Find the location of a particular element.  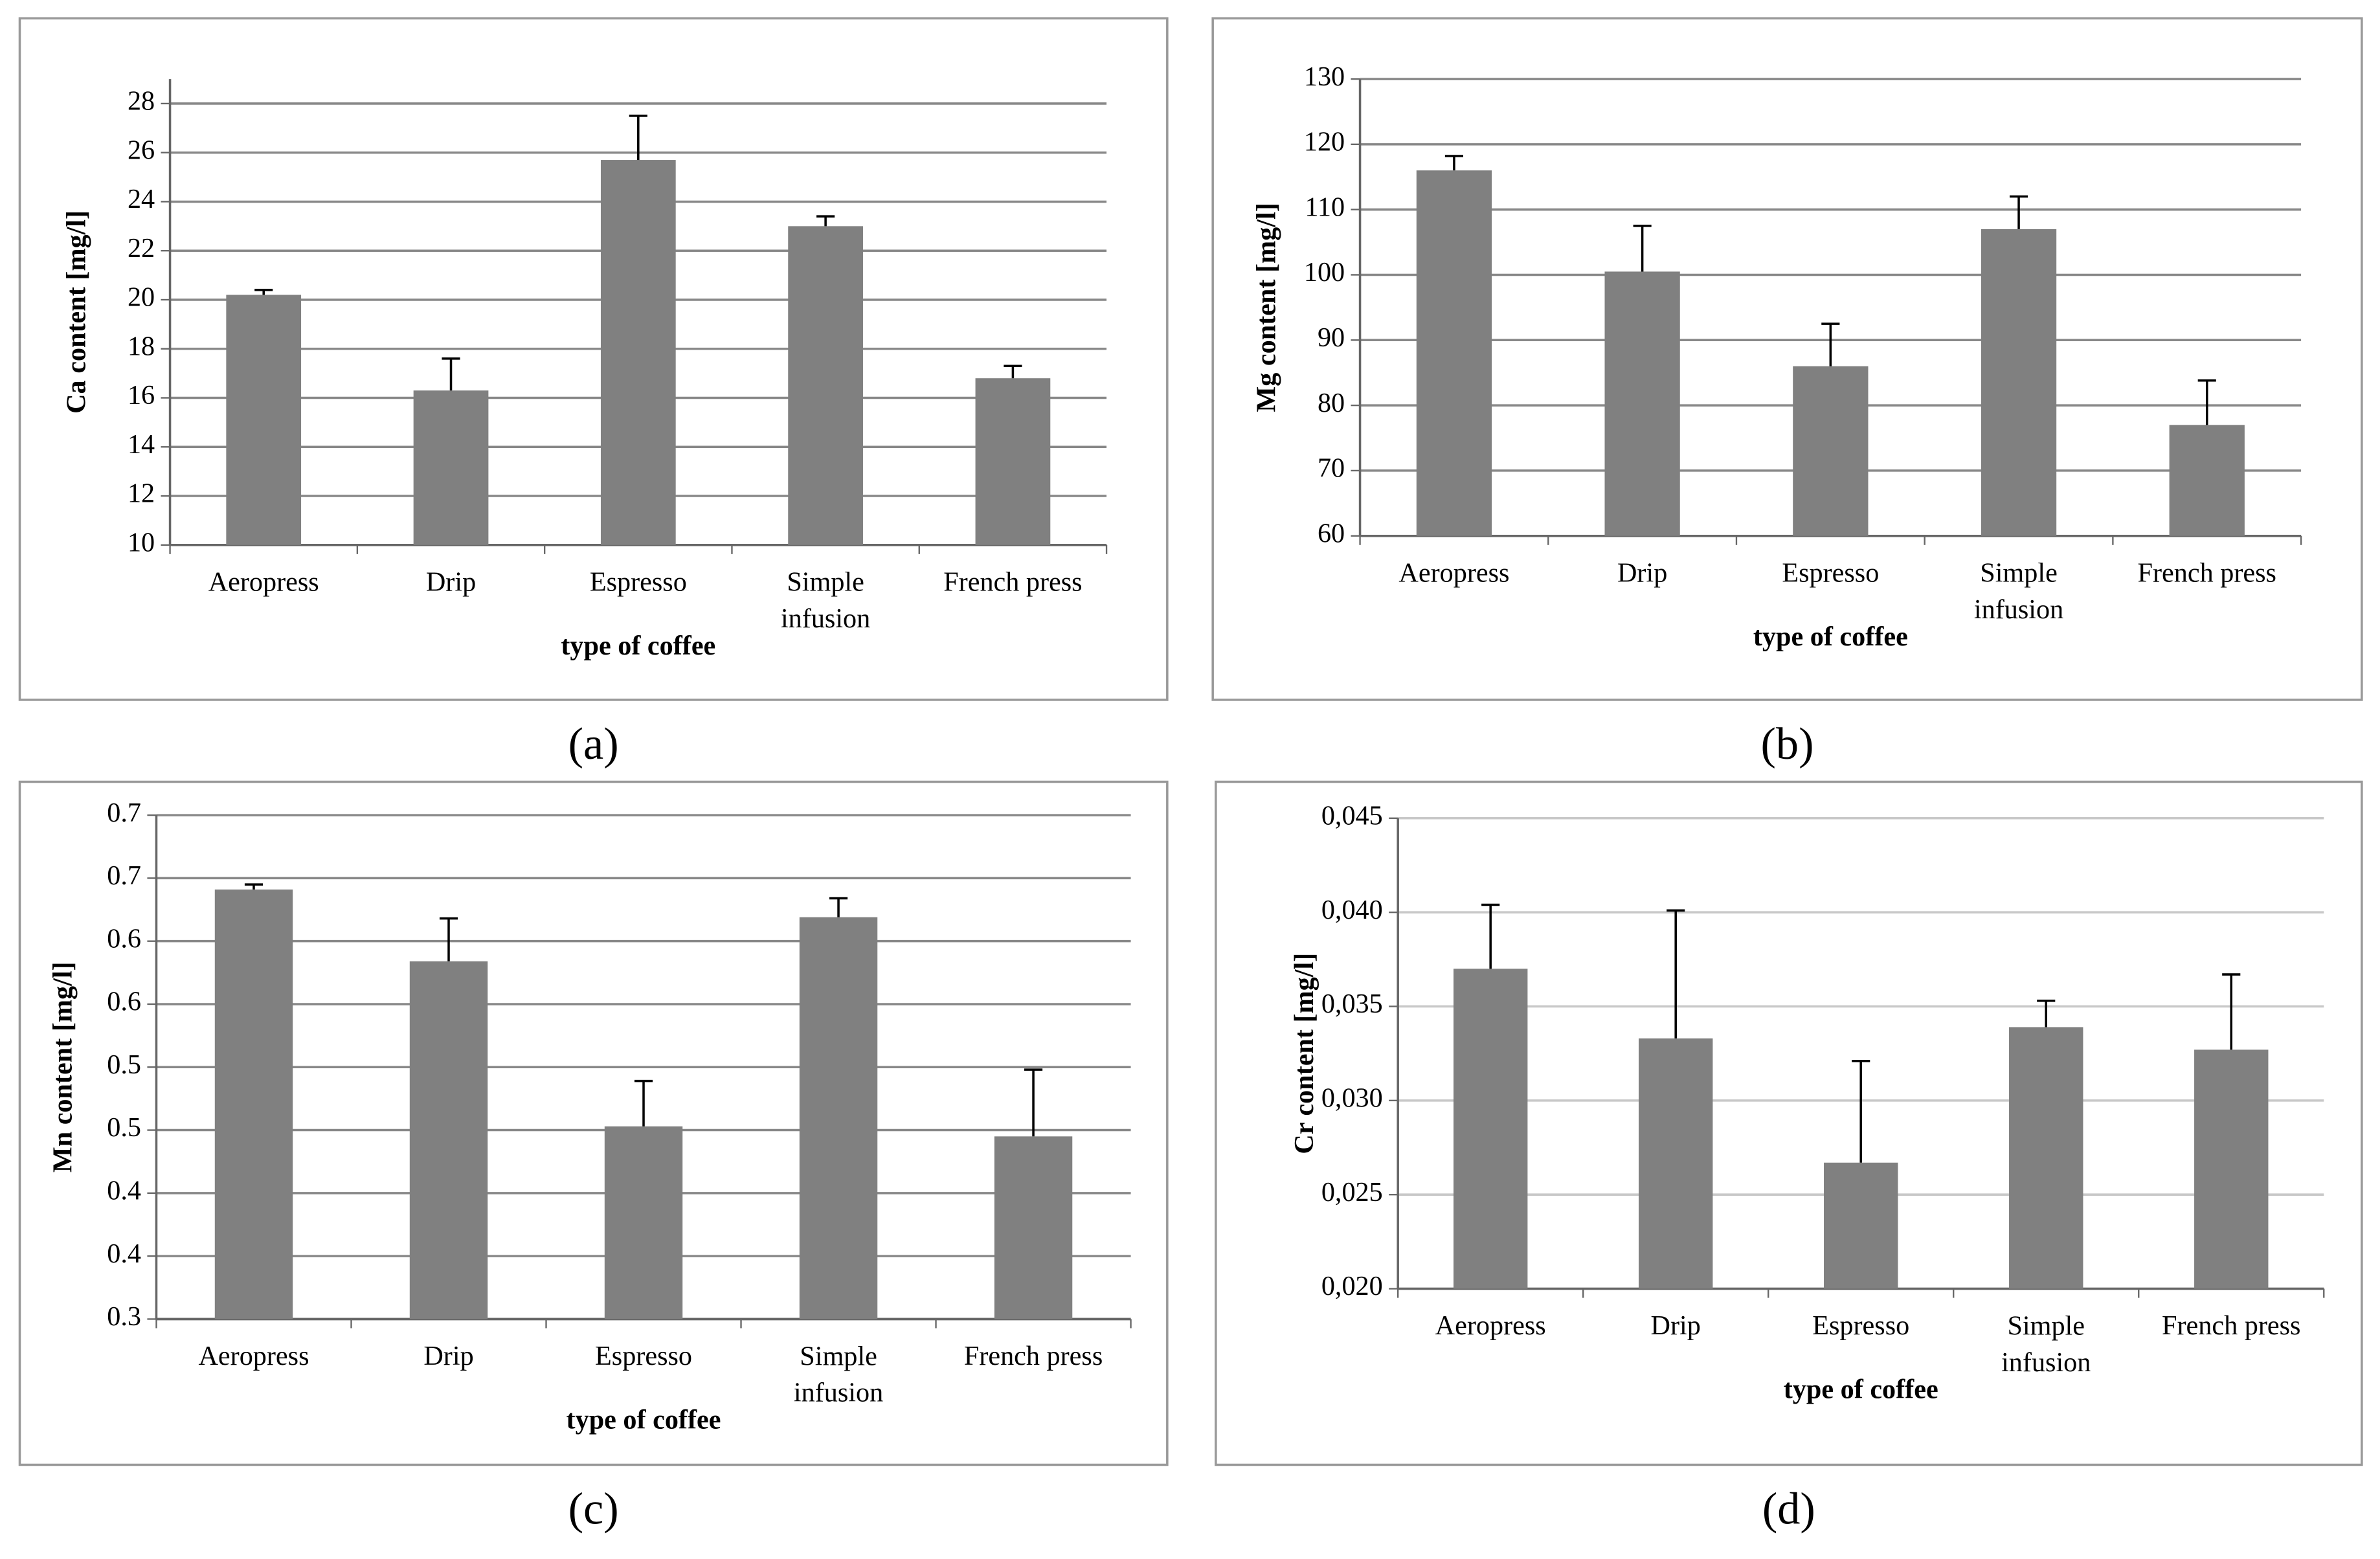

y-tick-label: 24 is located at coordinates (142, 199).